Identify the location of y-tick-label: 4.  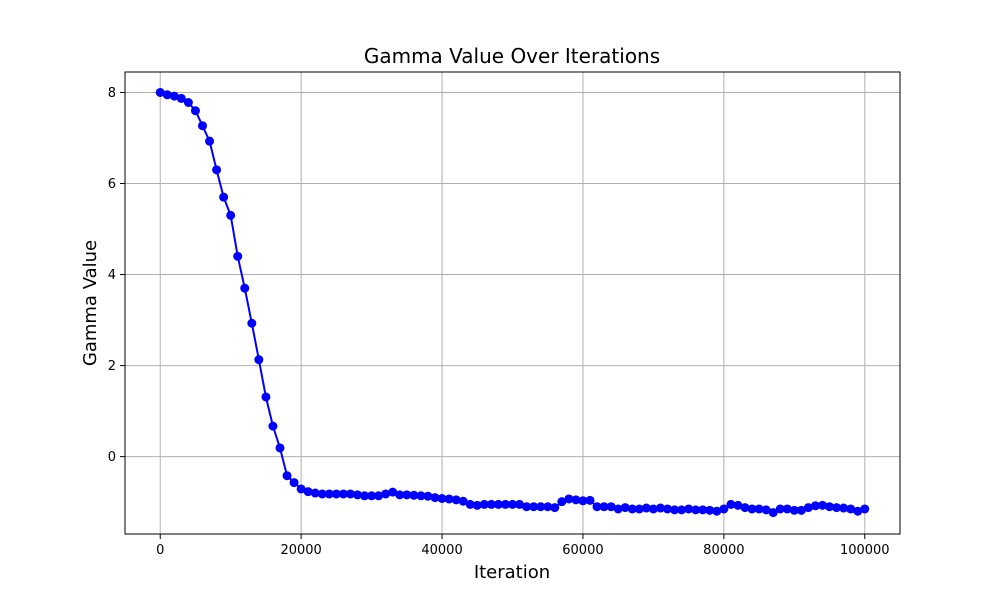
(112, 275).